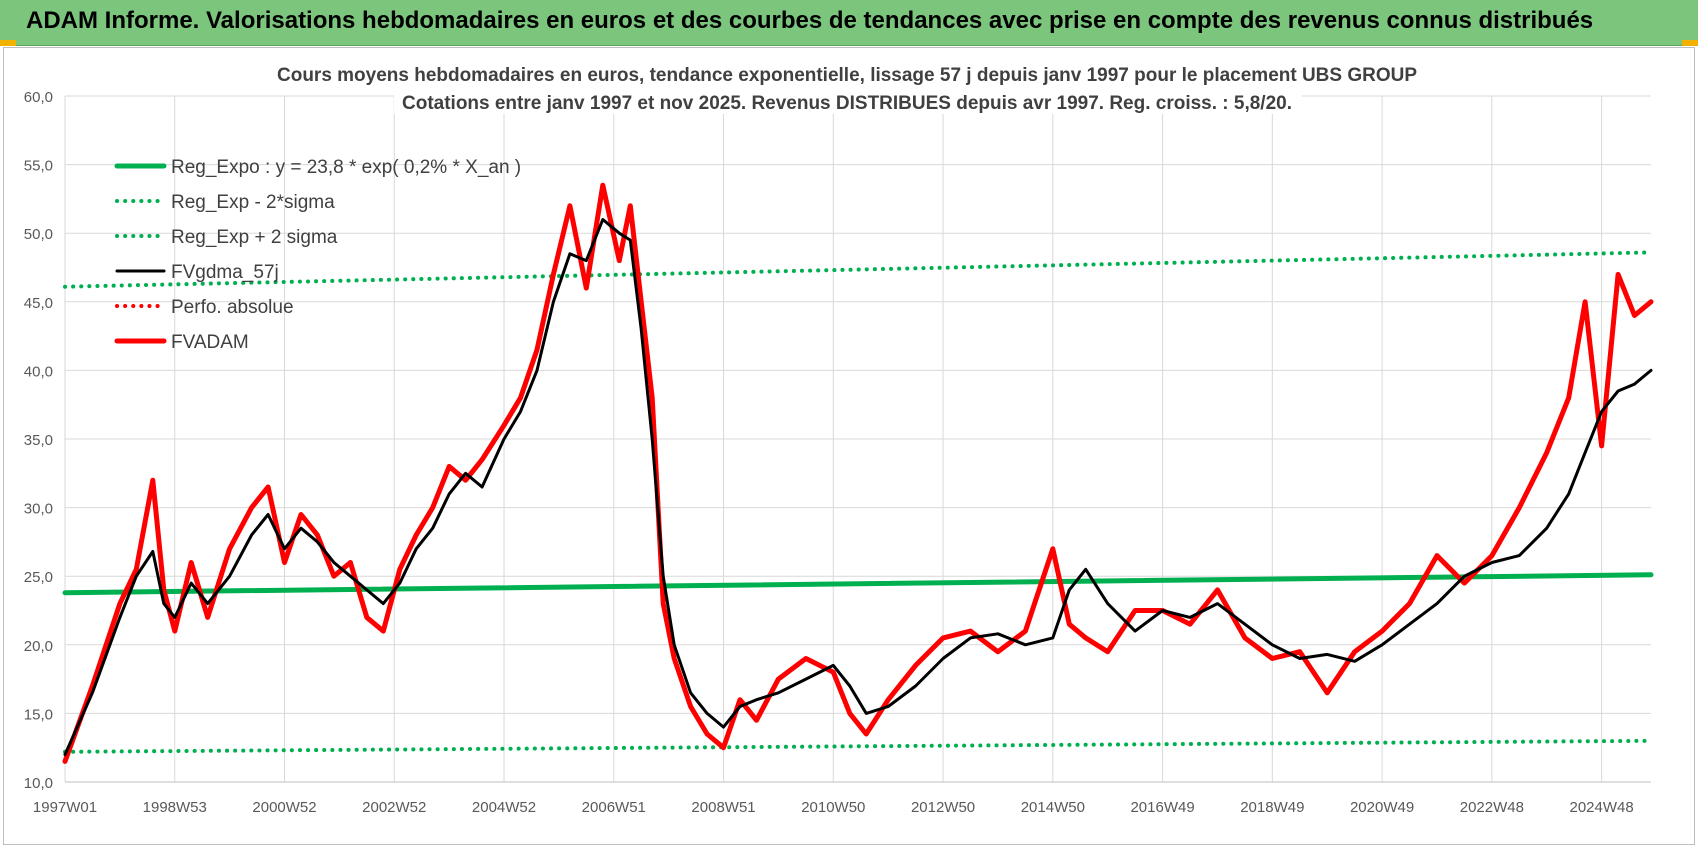 The height and width of the screenshot is (849, 1698). I want to click on x-tick-label: 2018W49, so click(1272, 807).